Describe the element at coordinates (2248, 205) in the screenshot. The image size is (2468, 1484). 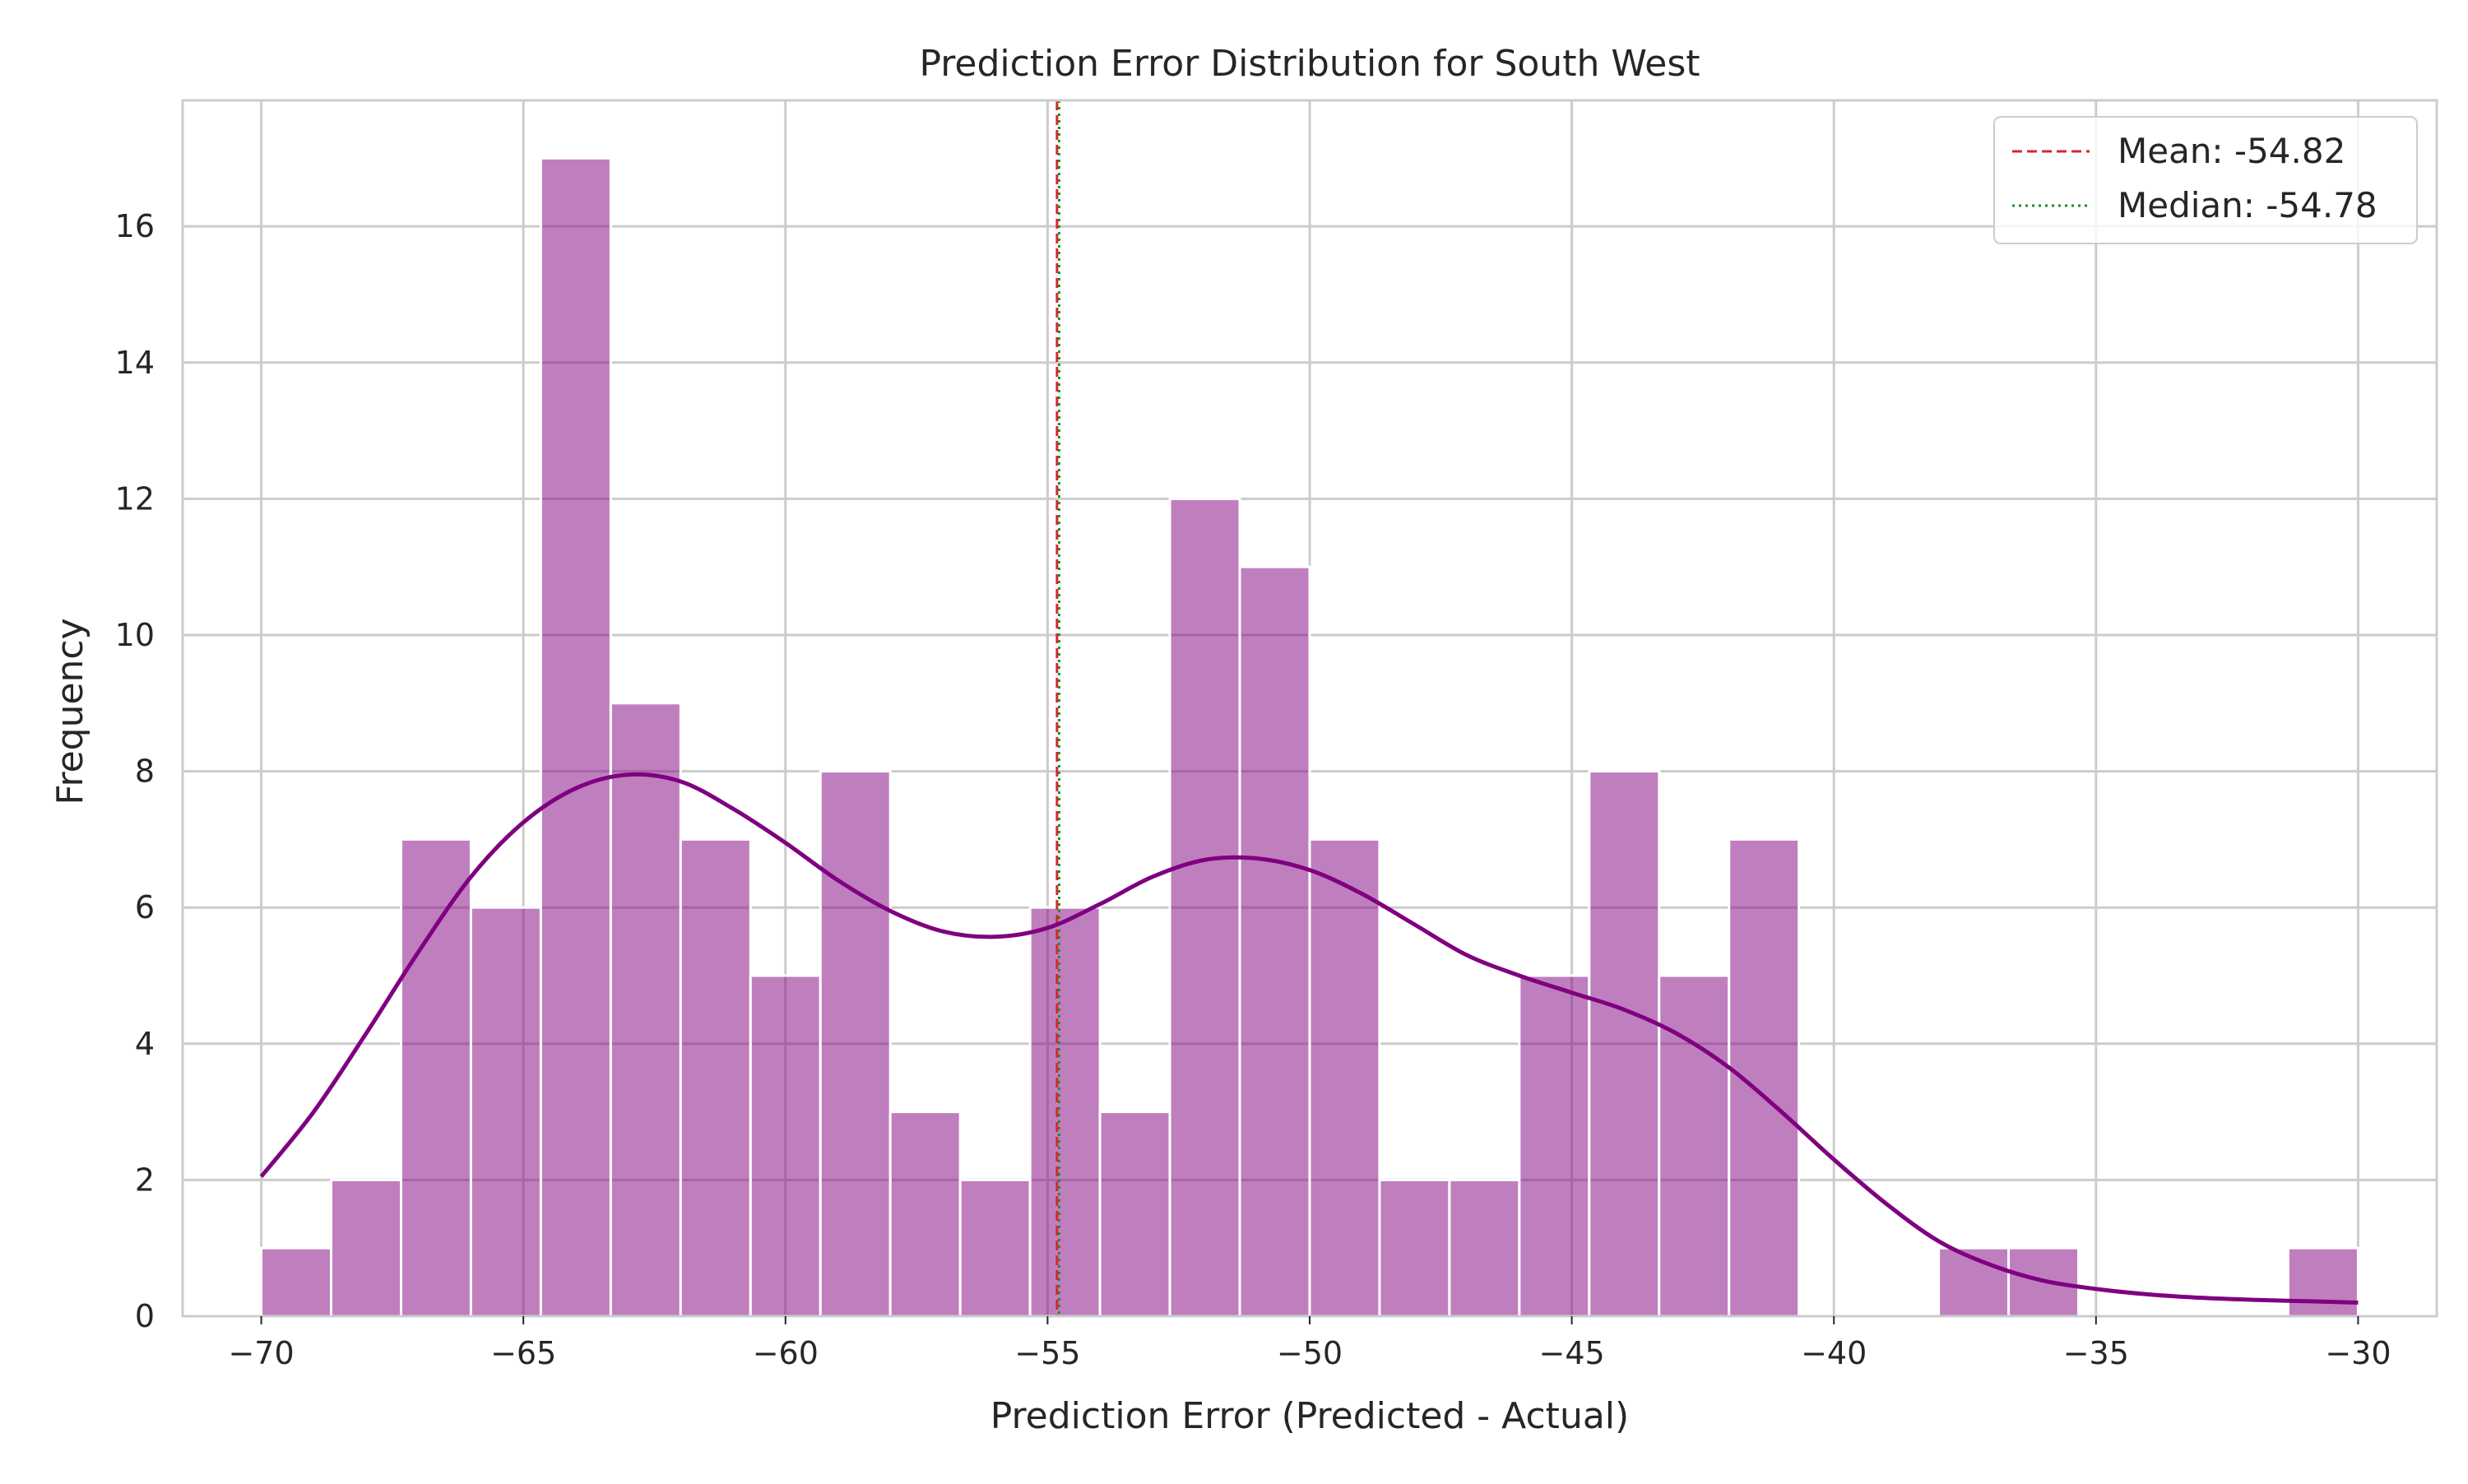
I see `legend-median-label: Median: -54.78` at that location.